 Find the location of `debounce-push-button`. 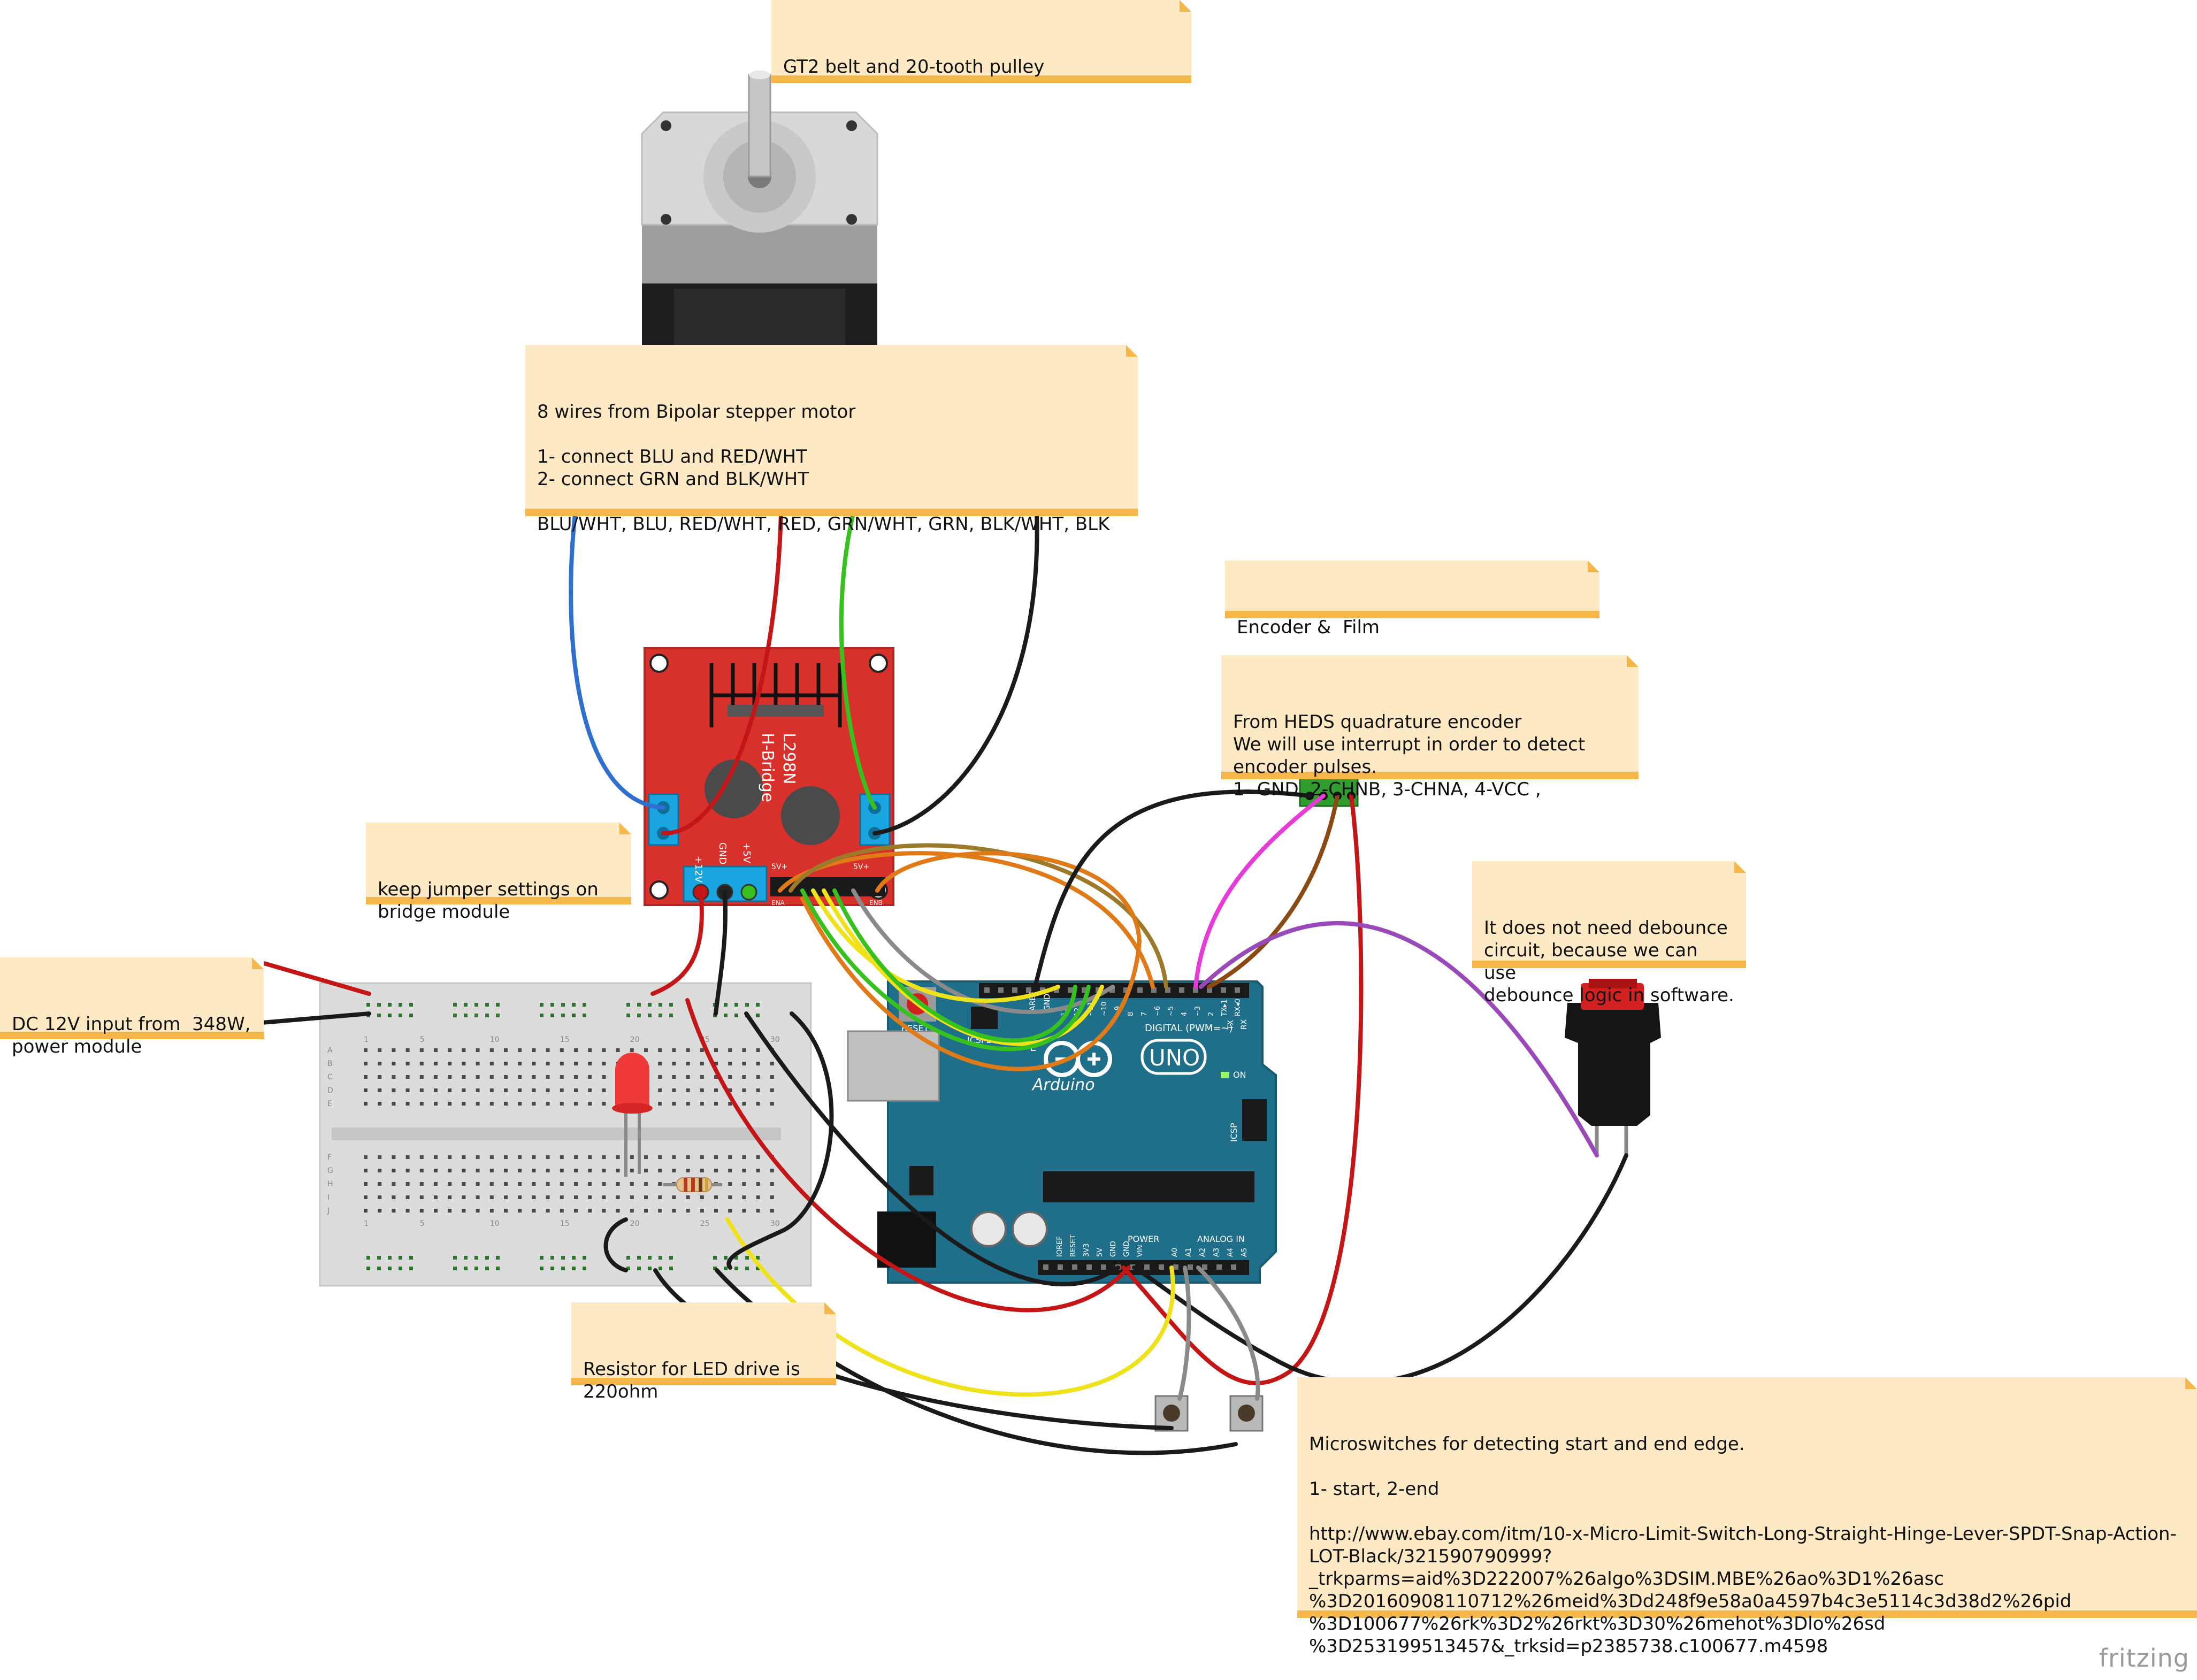

debounce-push-button is located at coordinates (1613, 1067).